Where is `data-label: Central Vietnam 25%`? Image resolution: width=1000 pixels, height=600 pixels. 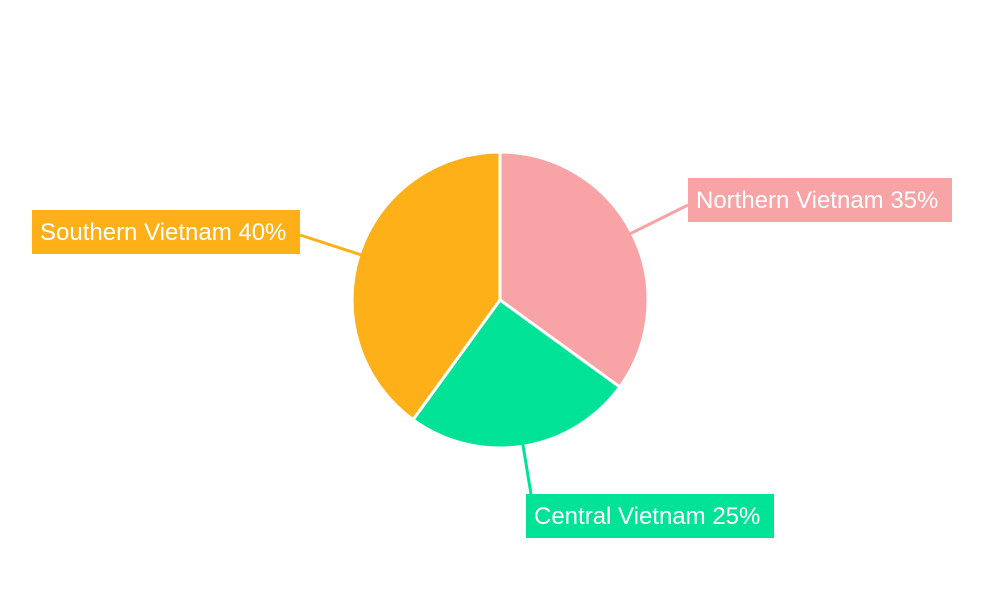
data-label: Central Vietnam 25% is located at coordinates (647, 516).